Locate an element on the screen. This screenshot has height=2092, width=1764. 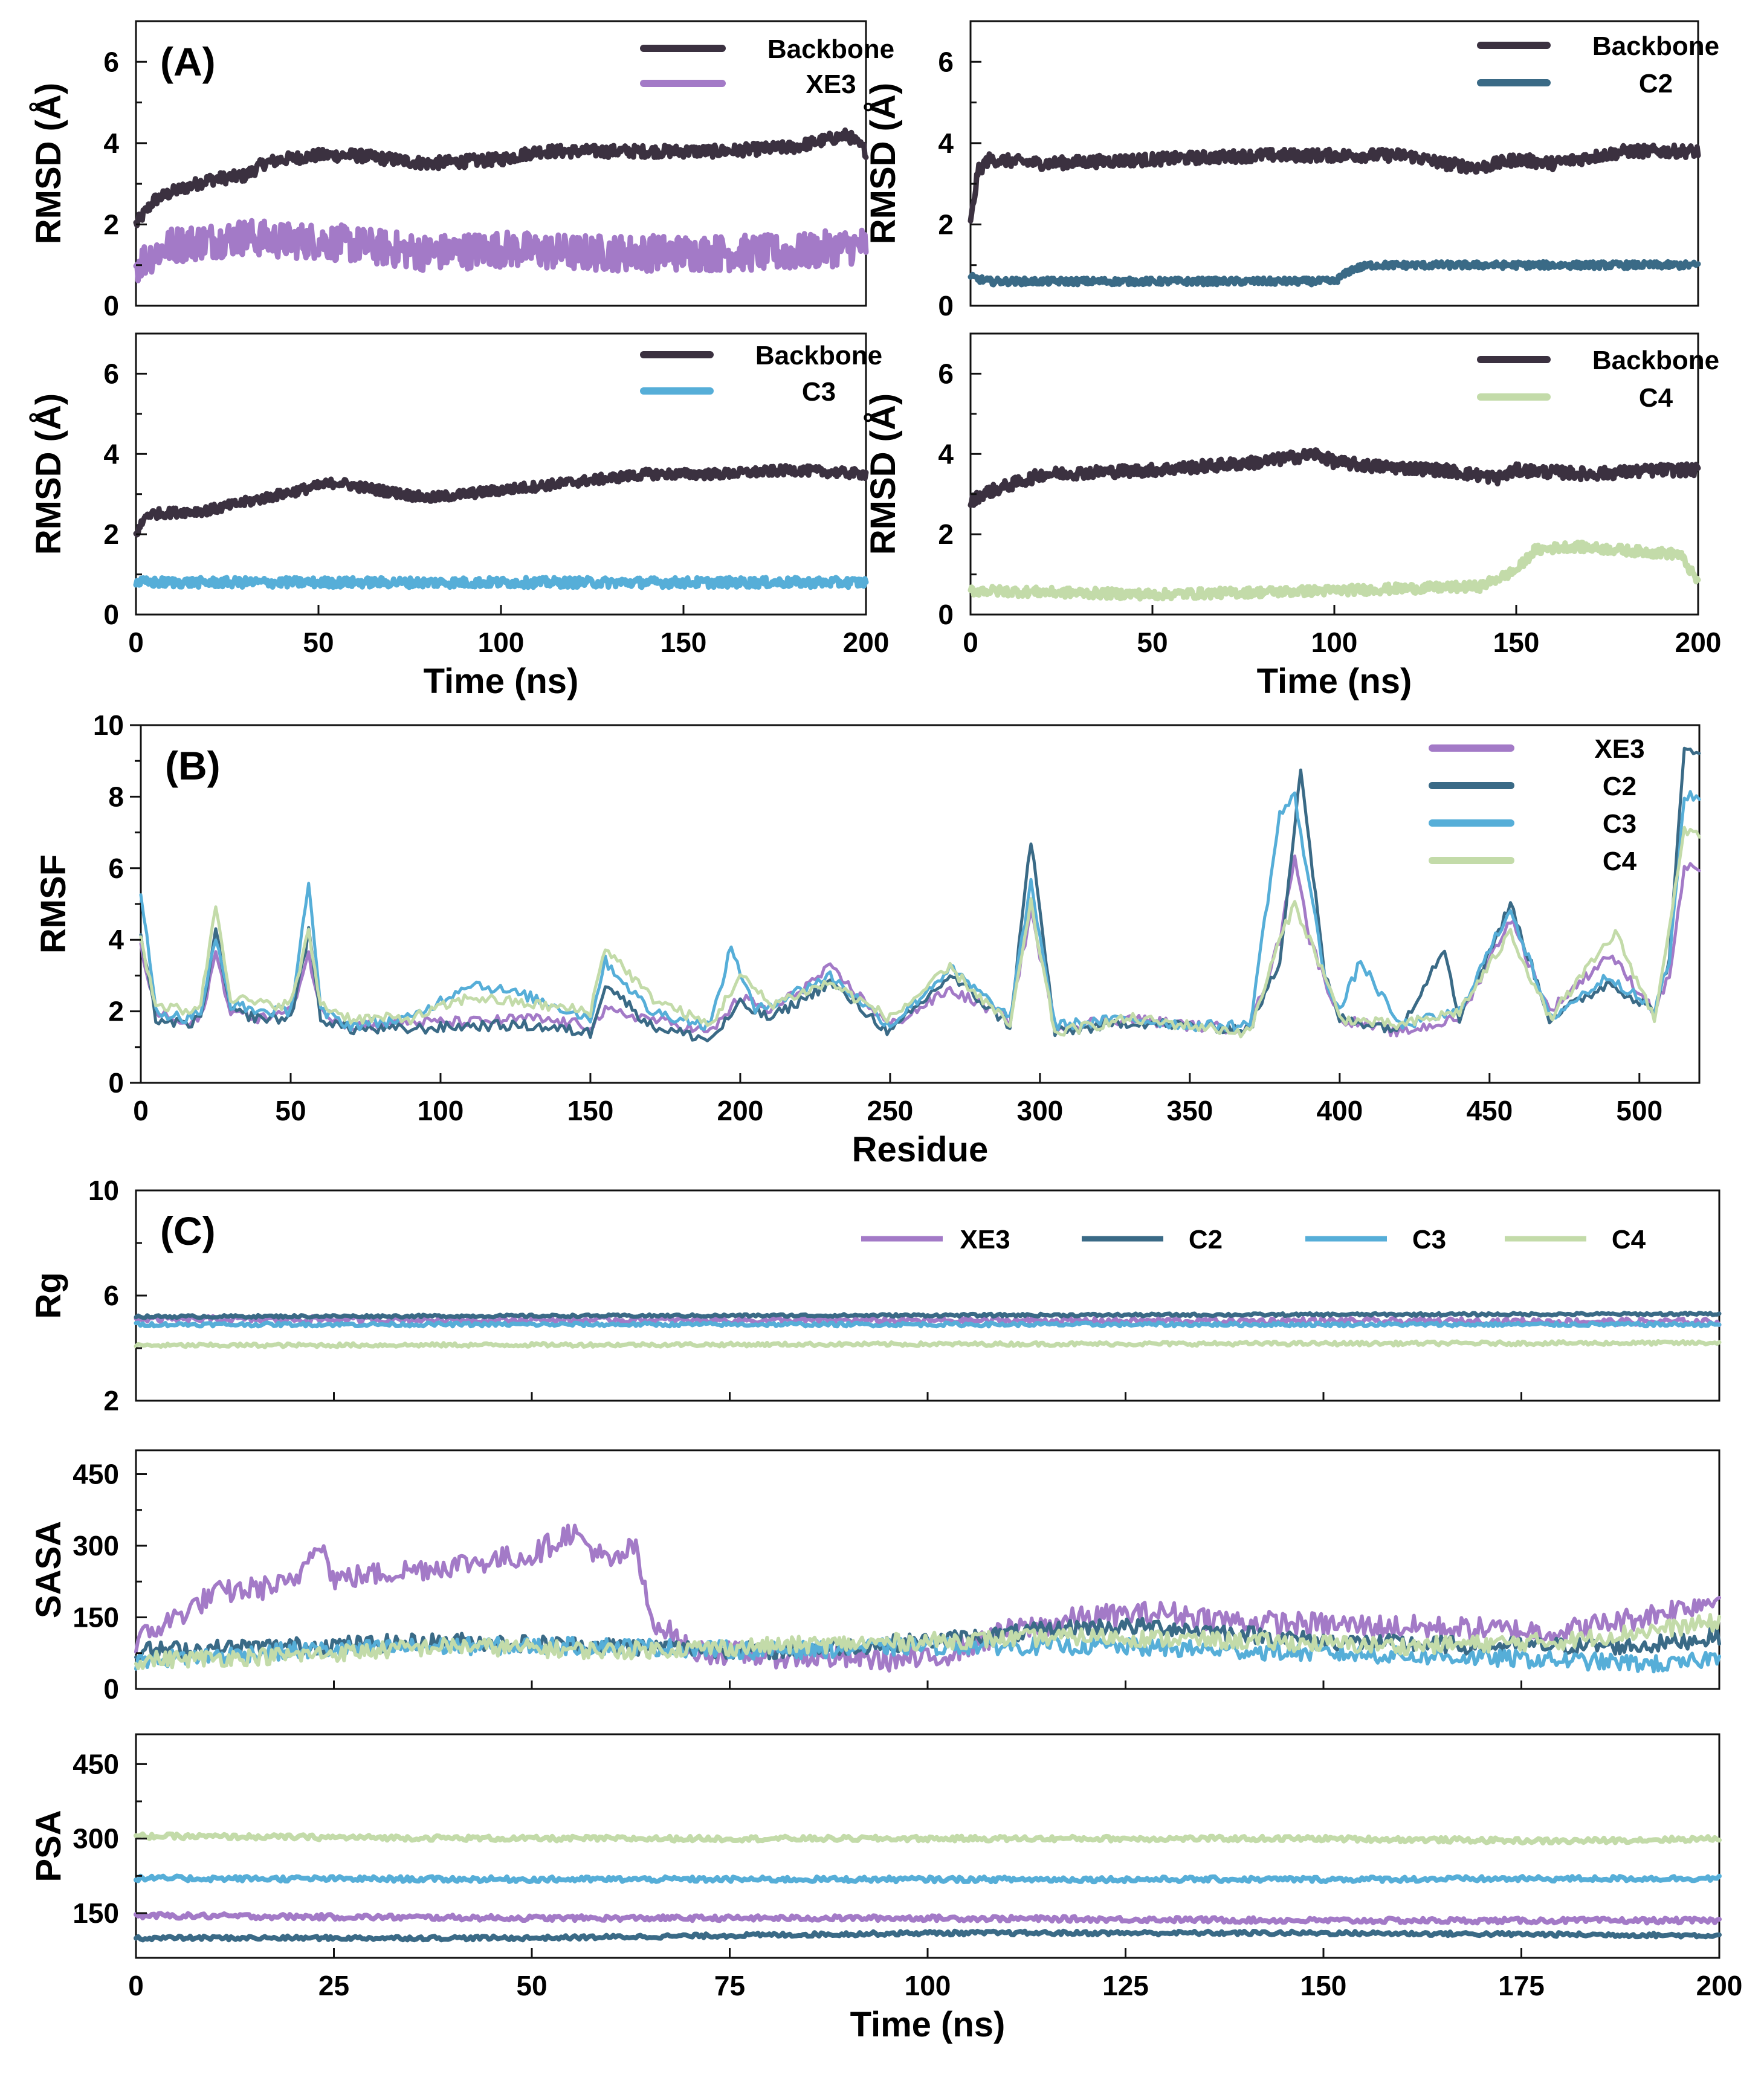
panel-a2: 0 2 4 6 RMSD (Å) Backbone C2 is located at coordinates (1291, 171).